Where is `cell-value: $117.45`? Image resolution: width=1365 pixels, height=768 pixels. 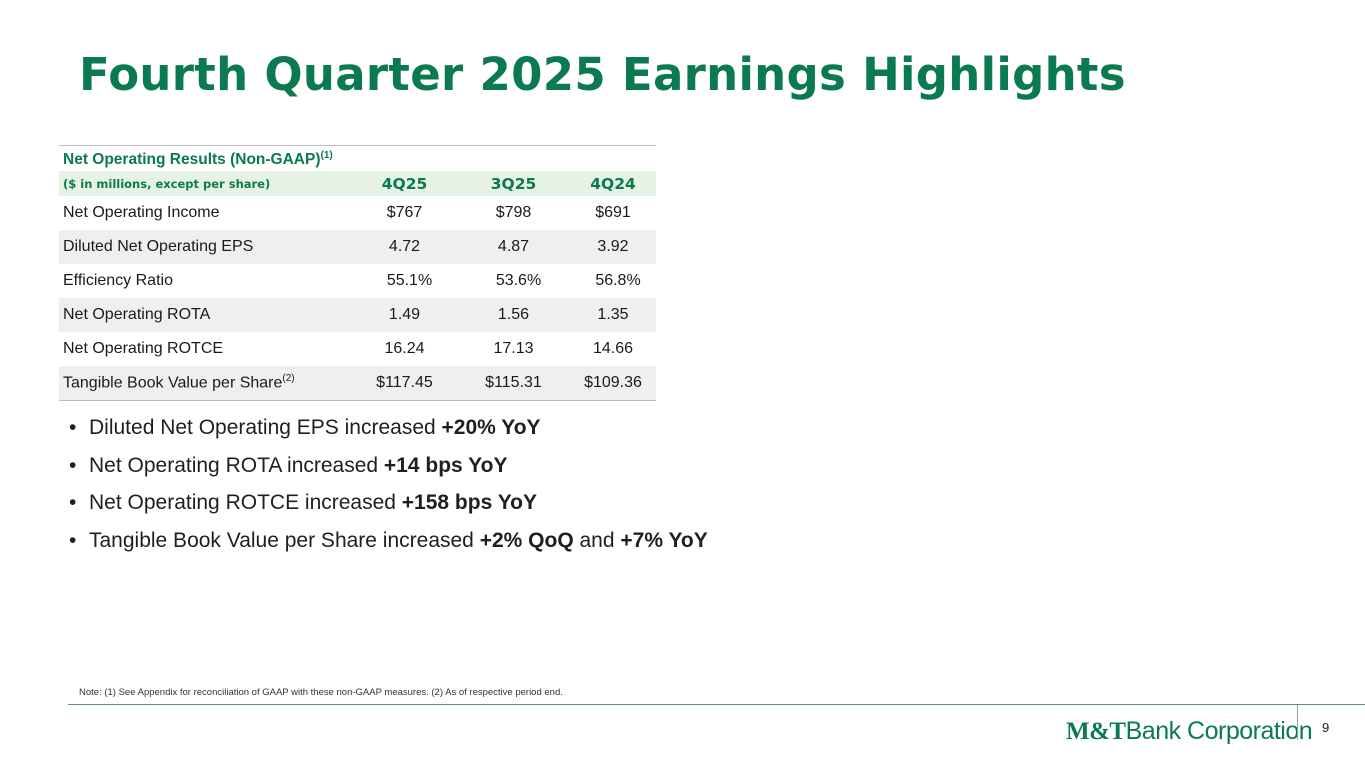
cell-value: $117.45 is located at coordinates (402, 383).